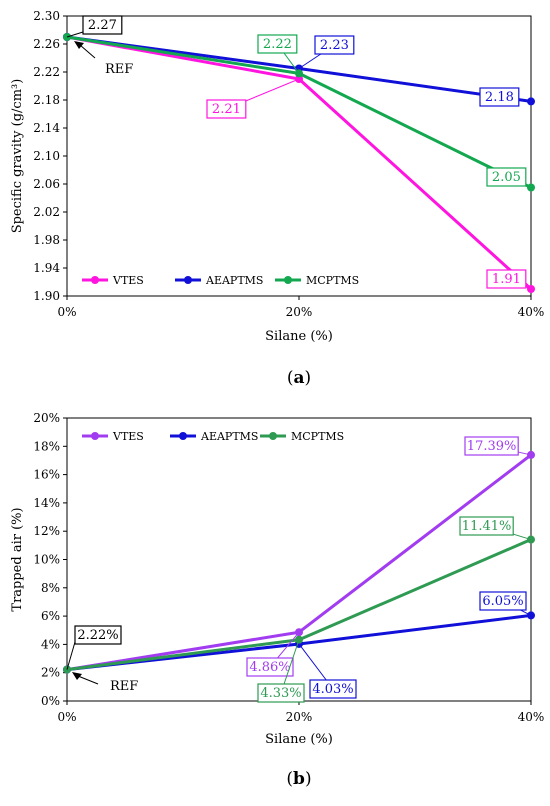 The image size is (550, 806). Describe the element at coordinates (46, 156) in the screenshot. I see `y-tick-label: 2.10` at that location.